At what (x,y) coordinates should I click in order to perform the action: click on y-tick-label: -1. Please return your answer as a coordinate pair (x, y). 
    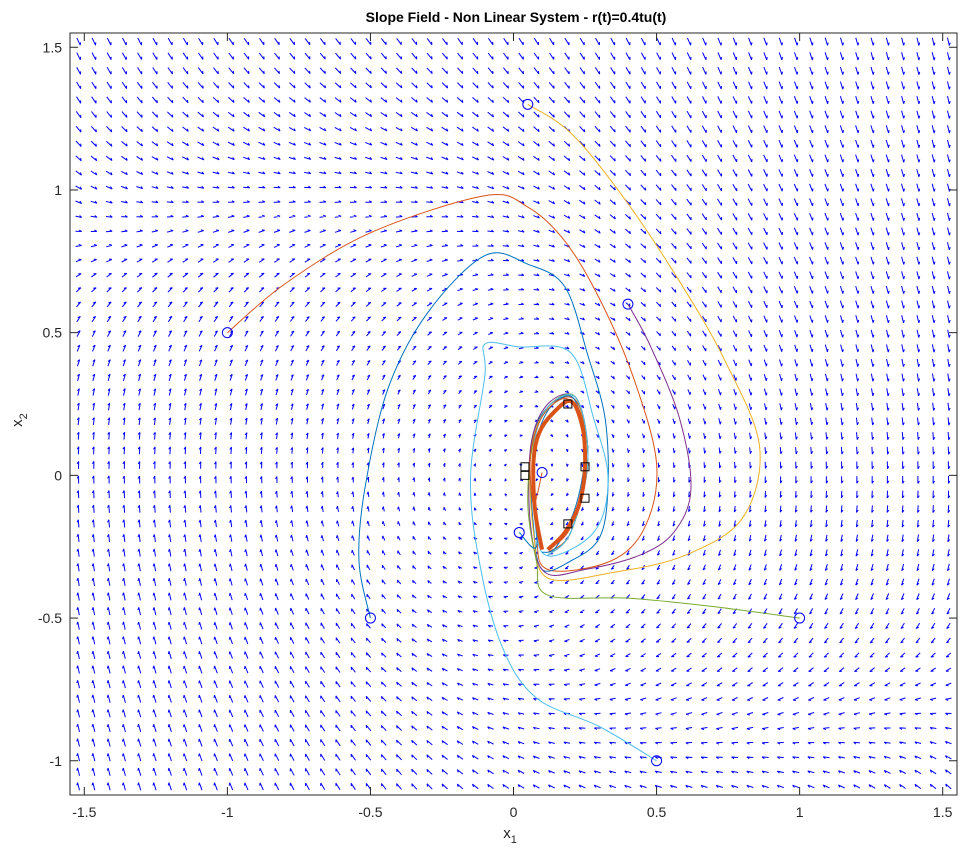
    Looking at the image, I should click on (56, 761).